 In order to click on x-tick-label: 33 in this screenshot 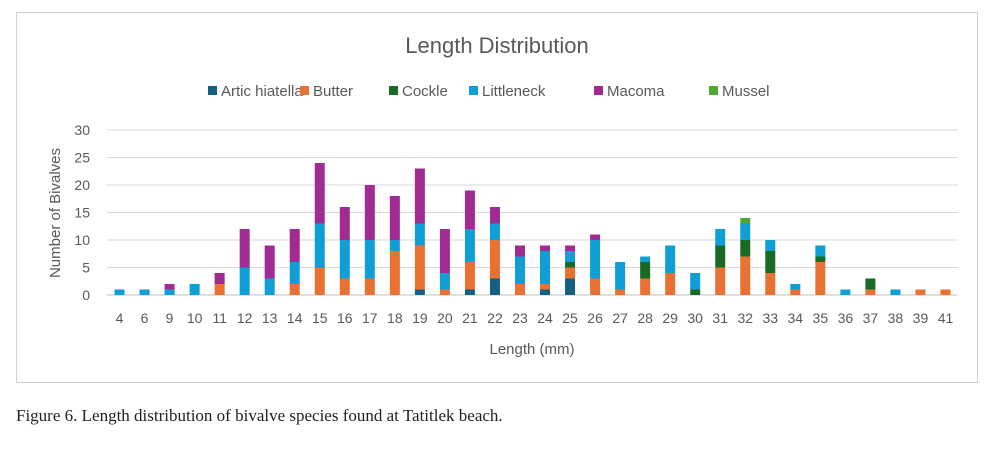, I will do `click(770, 318)`.